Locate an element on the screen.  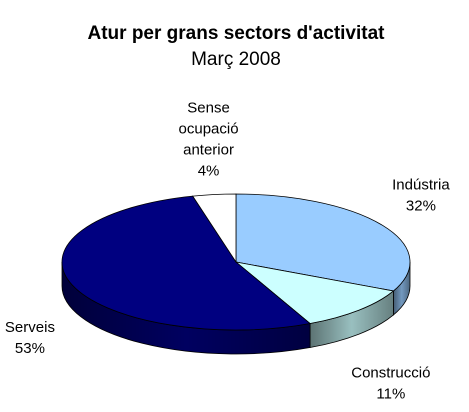
chart-subtitle: Març 2008 is located at coordinates (236, 59).